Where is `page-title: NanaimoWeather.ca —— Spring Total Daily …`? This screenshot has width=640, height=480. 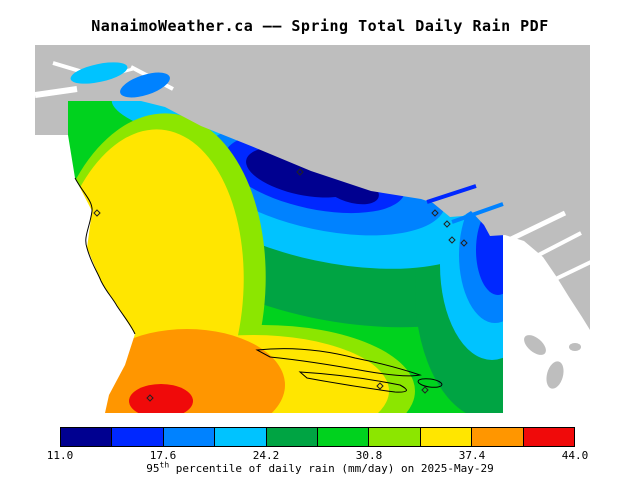
page-title: NanaimoWeather.ca —— Spring Total Daily … is located at coordinates (320, 26).